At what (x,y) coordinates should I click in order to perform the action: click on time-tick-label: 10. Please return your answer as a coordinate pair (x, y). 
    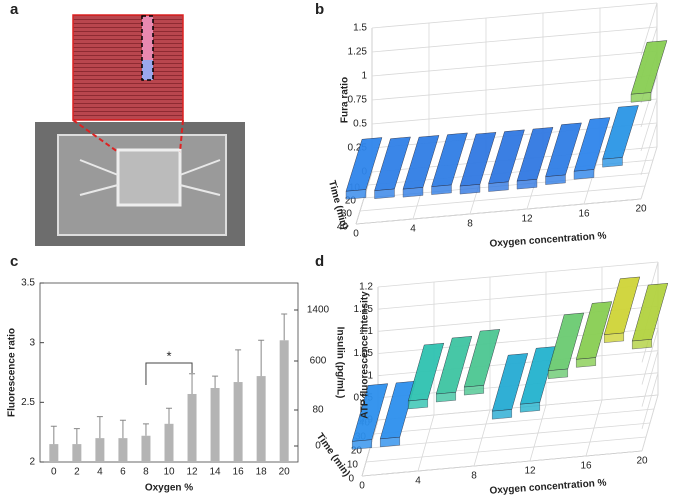
    Looking at the image, I should click on (353, 465).